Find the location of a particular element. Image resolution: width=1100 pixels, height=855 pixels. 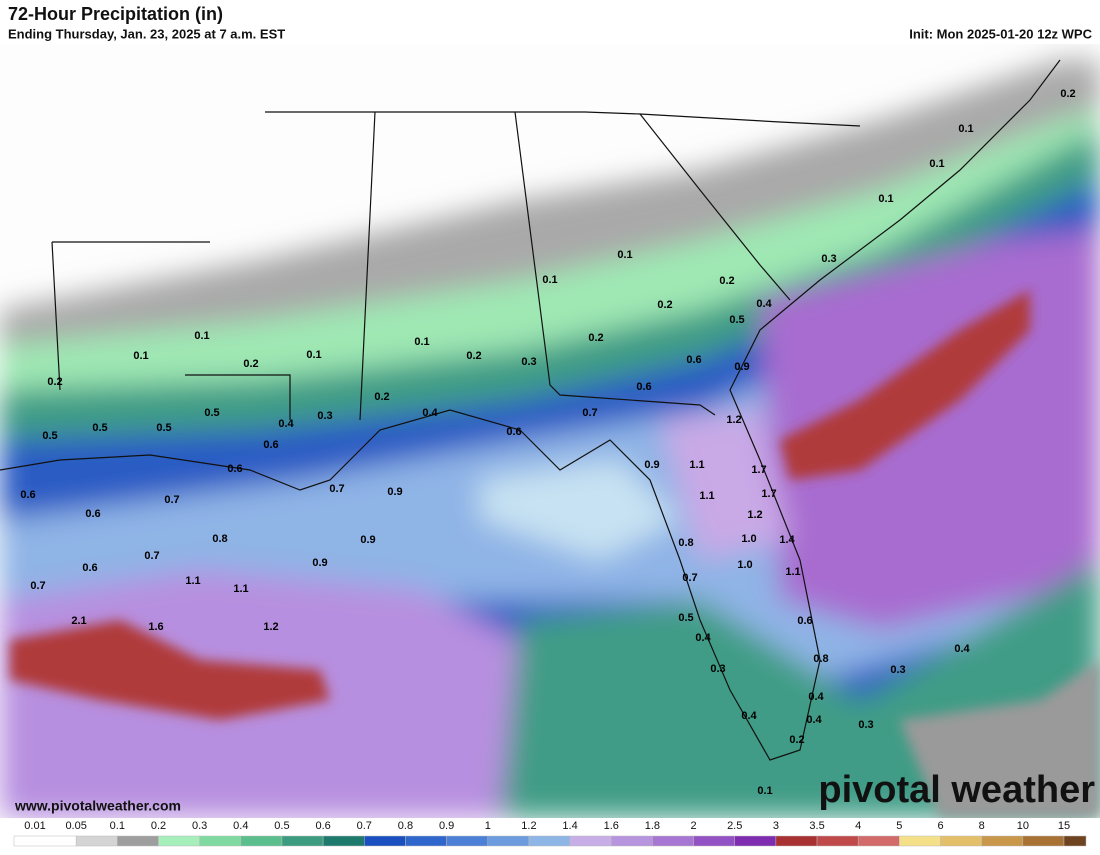

colorbar-label: 1.4 is located at coordinates (569, 826).